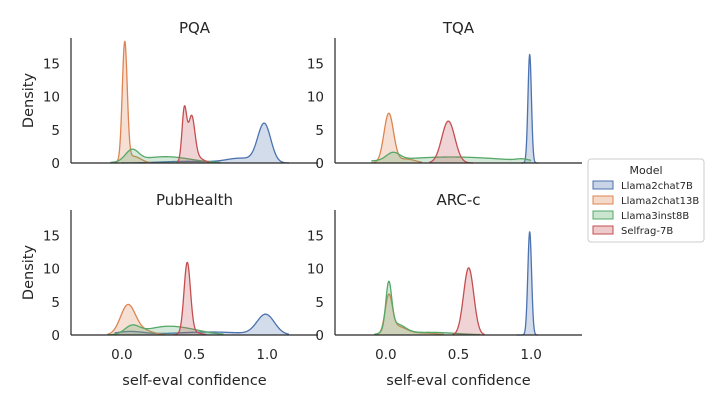 This screenshot has width=720, height=407. I want to click on x-axis-label-pubhealth: self-eval confidence, so click(194, 381).